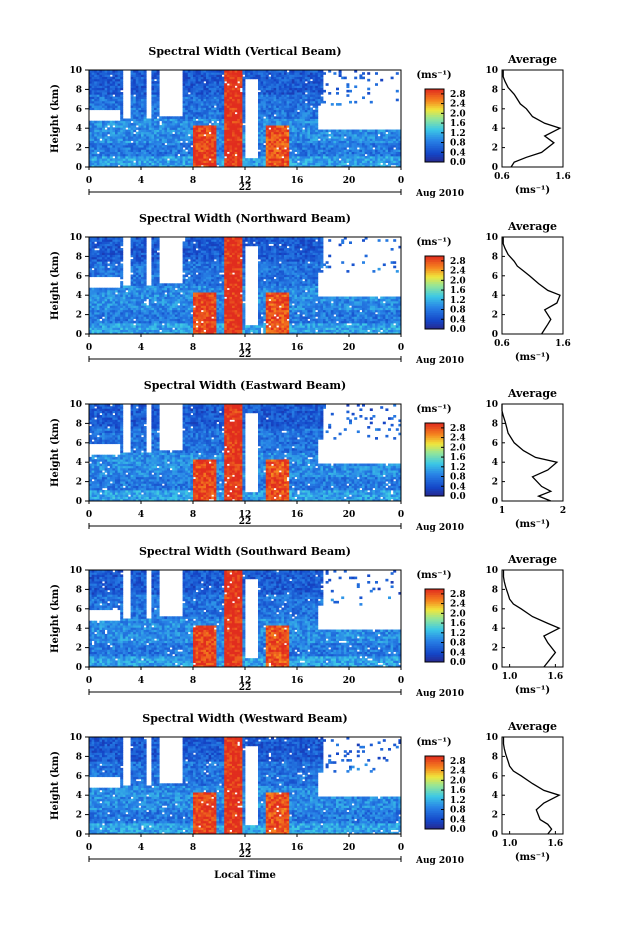 Image resolution: width=622 pixels, height=929 pixels. I want to click on colorbar-frame, so click(434, 125).